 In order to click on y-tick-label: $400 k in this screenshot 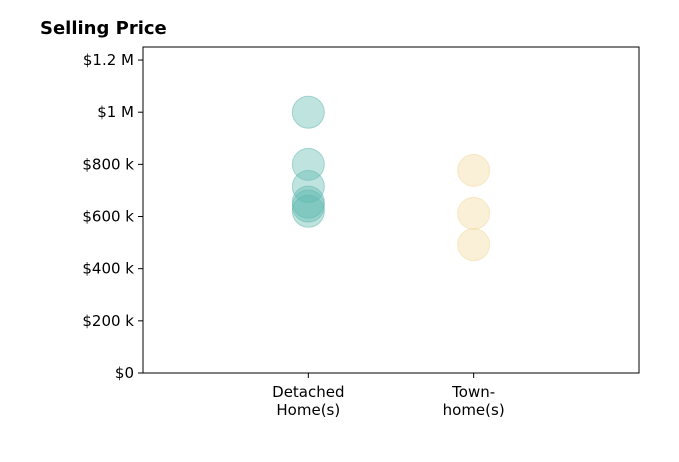, I will do `click(108, 269)`.